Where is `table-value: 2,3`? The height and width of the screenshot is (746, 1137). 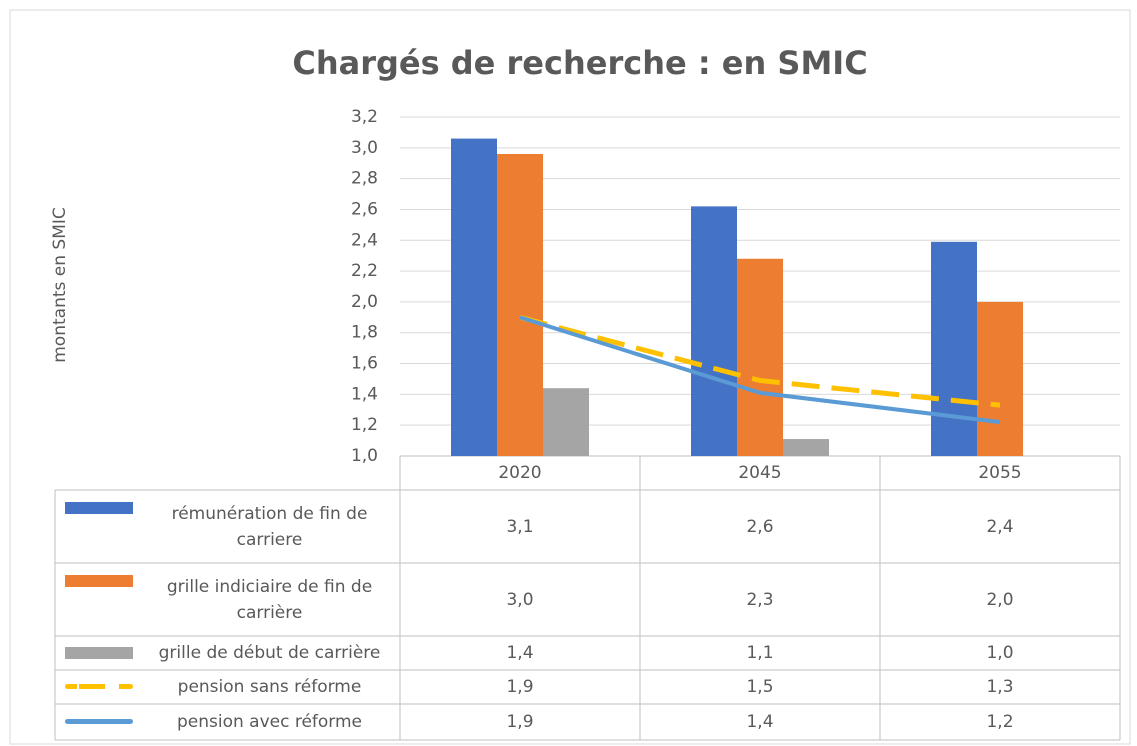
table-value: 2,3 is located at coordinates (760, 599).